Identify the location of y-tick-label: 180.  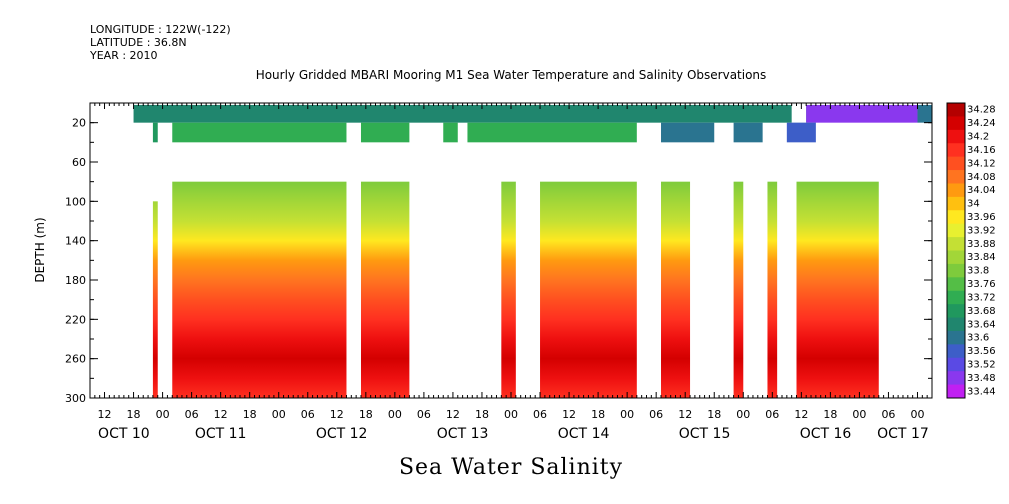
(75, 280).